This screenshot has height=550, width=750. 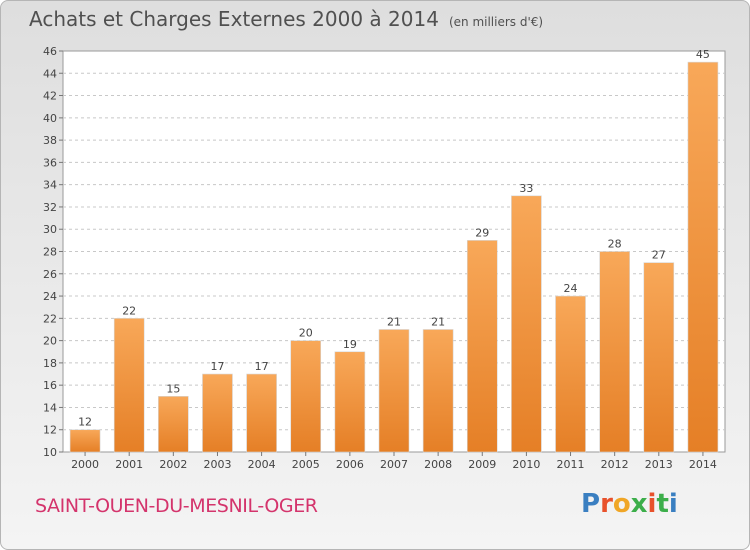 I want to click on bar-2011, so click(x=570, y=374).